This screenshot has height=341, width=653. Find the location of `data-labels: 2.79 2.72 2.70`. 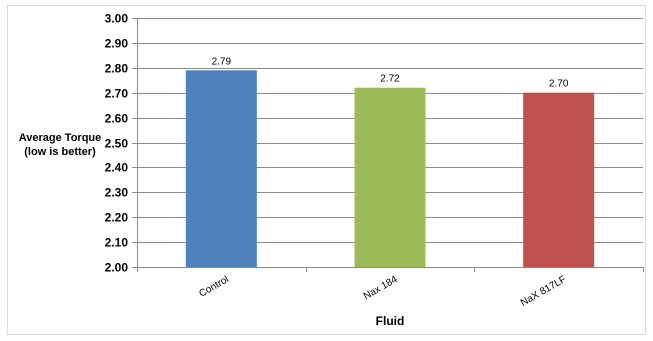

data-labels: 2.79 2.72 2.70 is located at coordinates (390, 72).